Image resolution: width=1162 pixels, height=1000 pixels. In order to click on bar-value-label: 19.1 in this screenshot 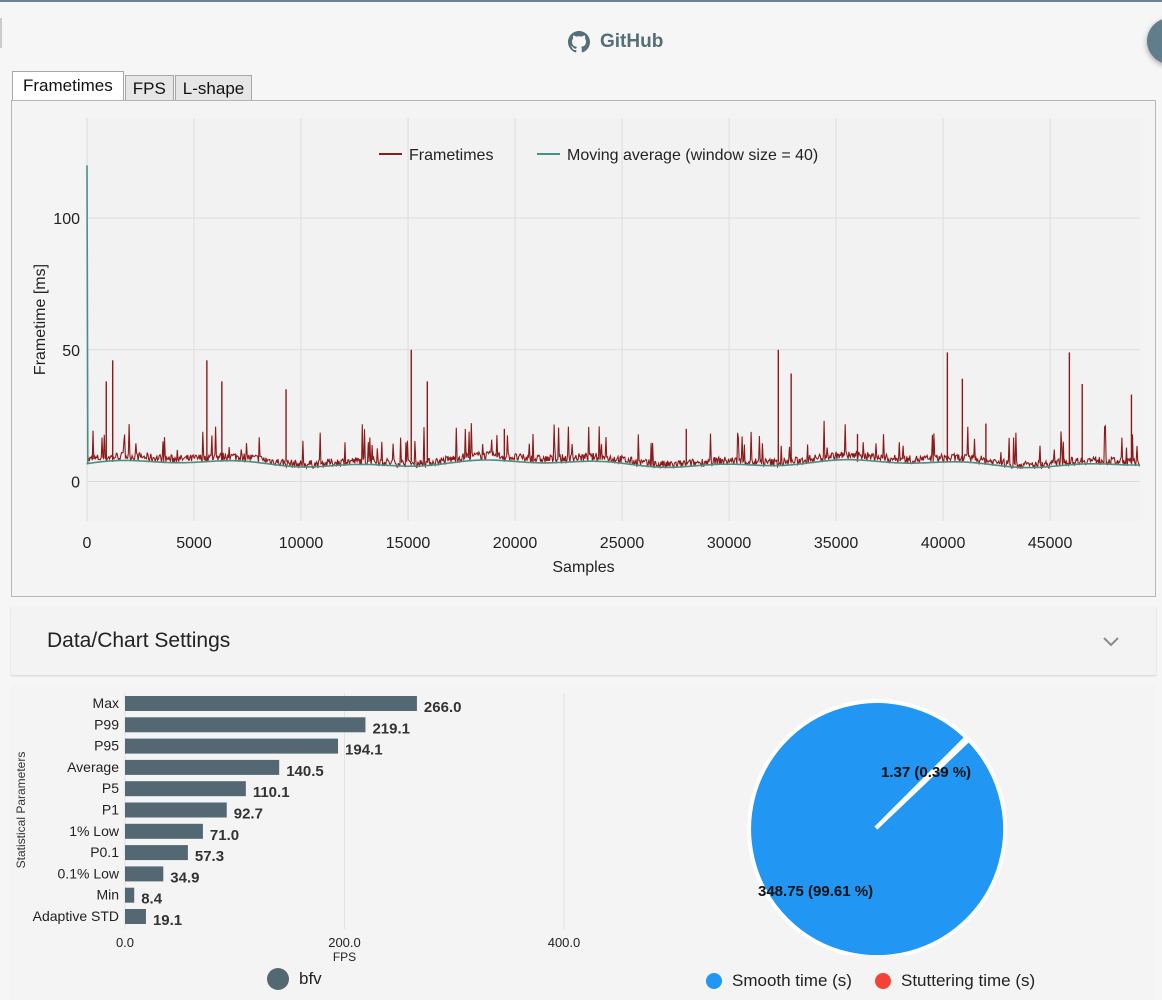, I will do `click(167, 920)`.